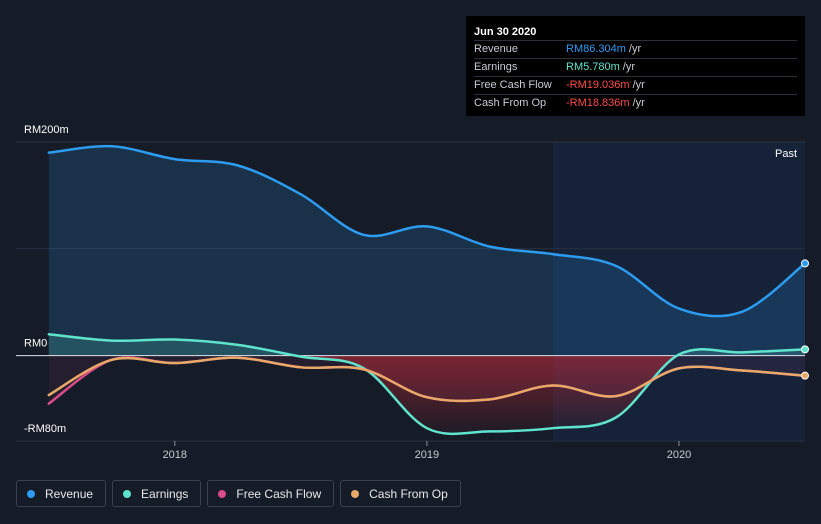 The width and height of the screenshot is (821, 524). I want to click on legend-item-cash-from-op: Cash From Op, so click(400, 493).